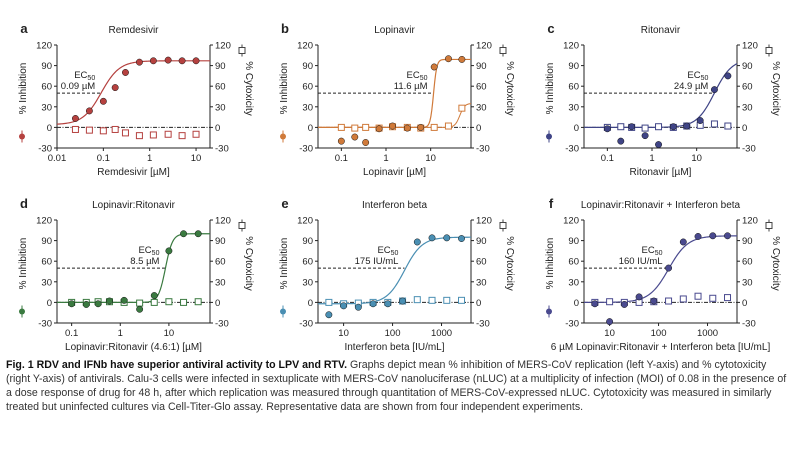  I want to click on y2-tick-label: 90, so click(220, 66).